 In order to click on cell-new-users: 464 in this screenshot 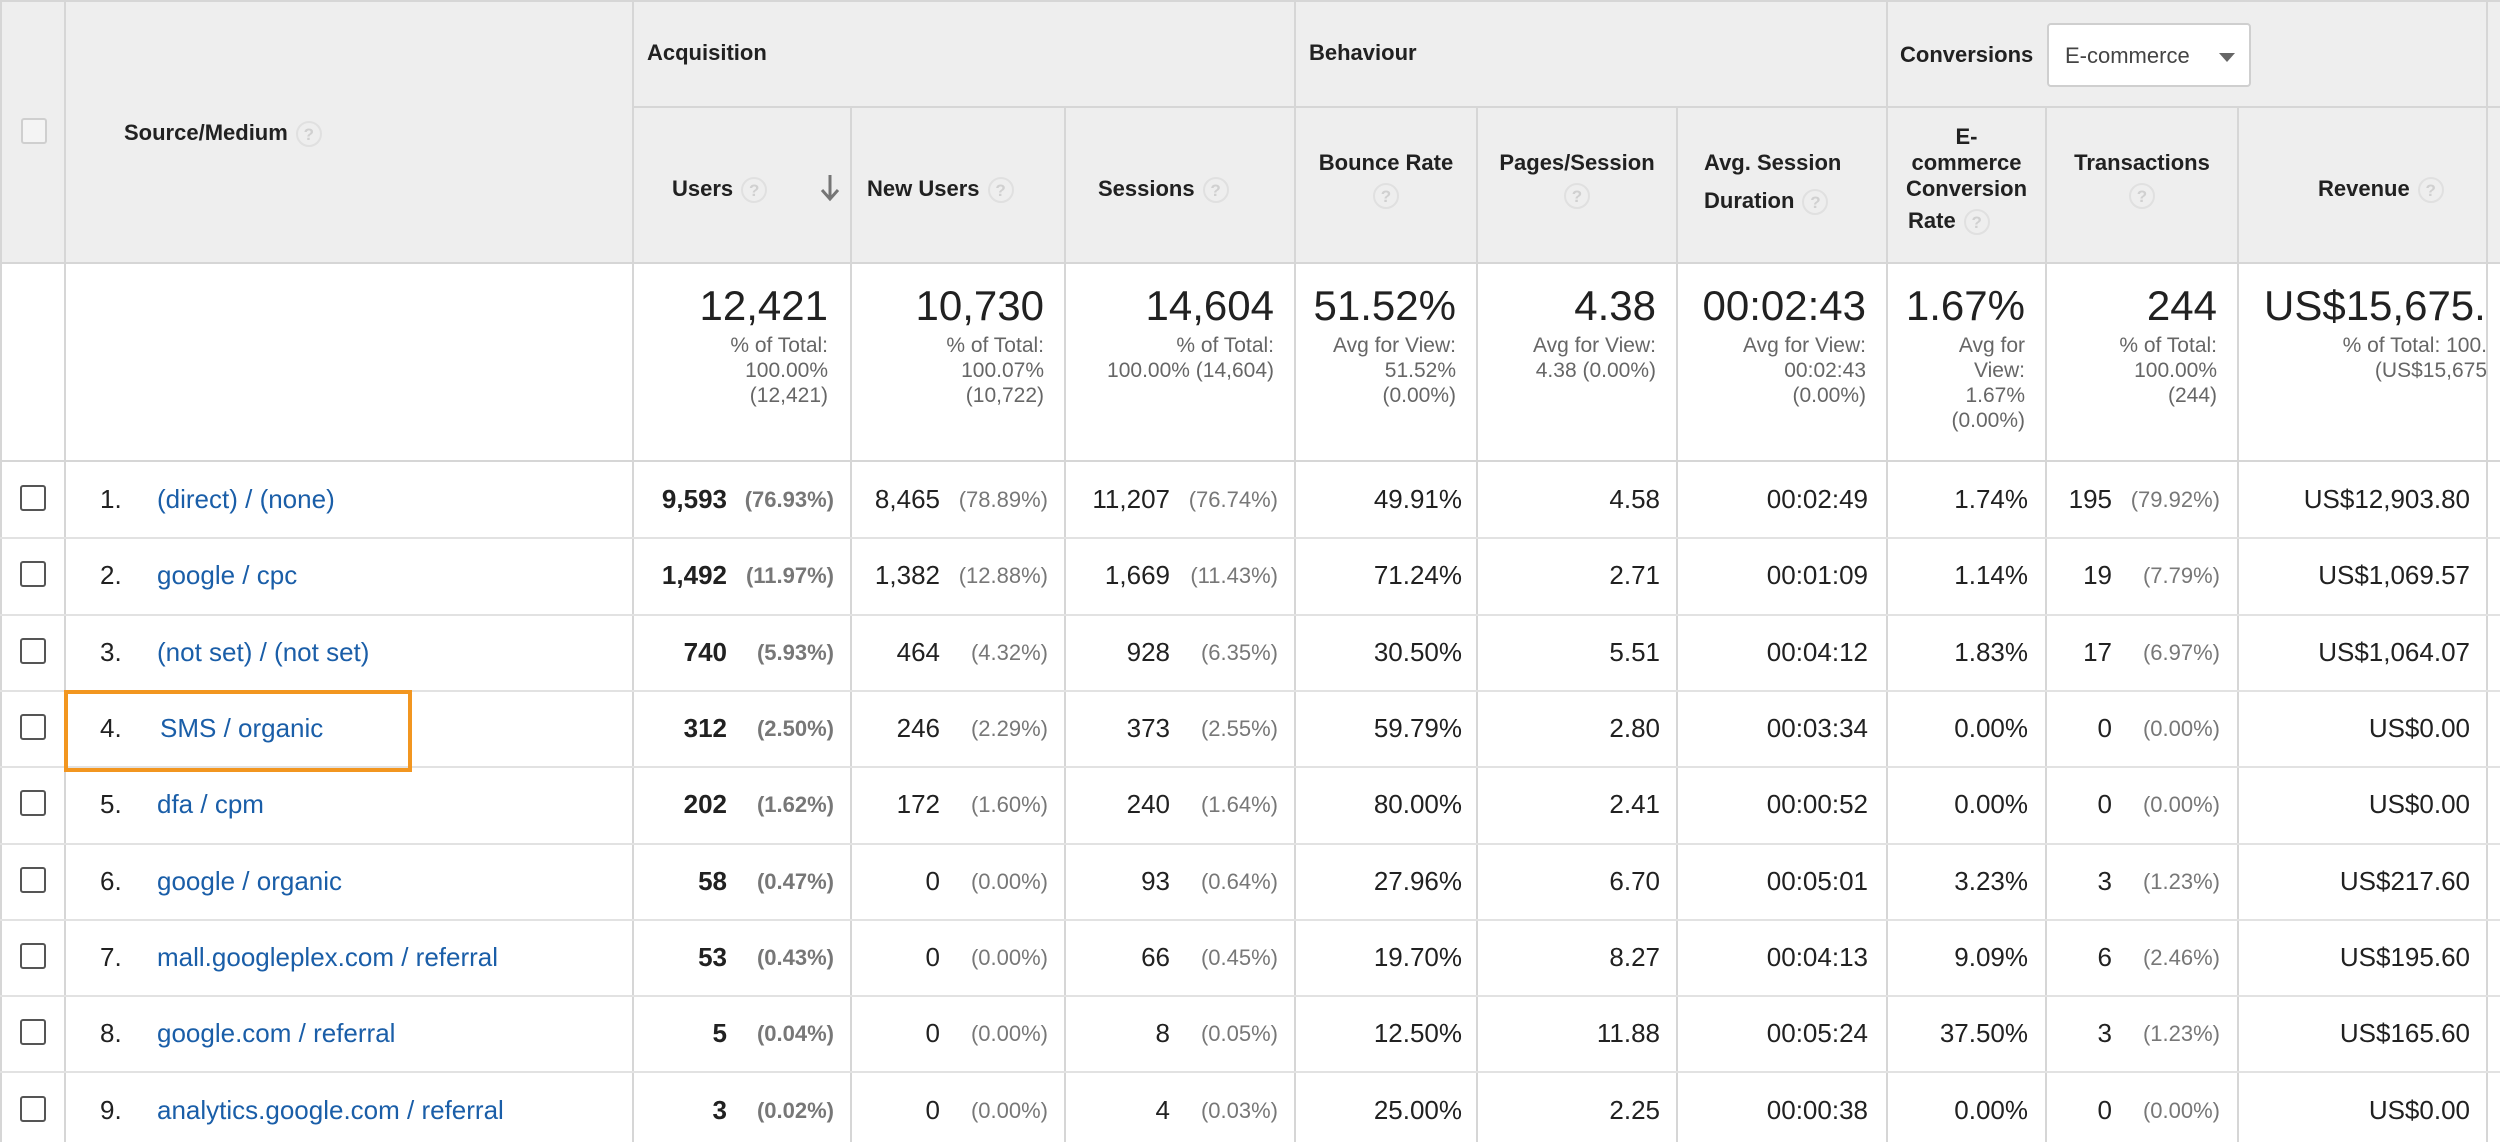, I will do `click(918, 651)`.